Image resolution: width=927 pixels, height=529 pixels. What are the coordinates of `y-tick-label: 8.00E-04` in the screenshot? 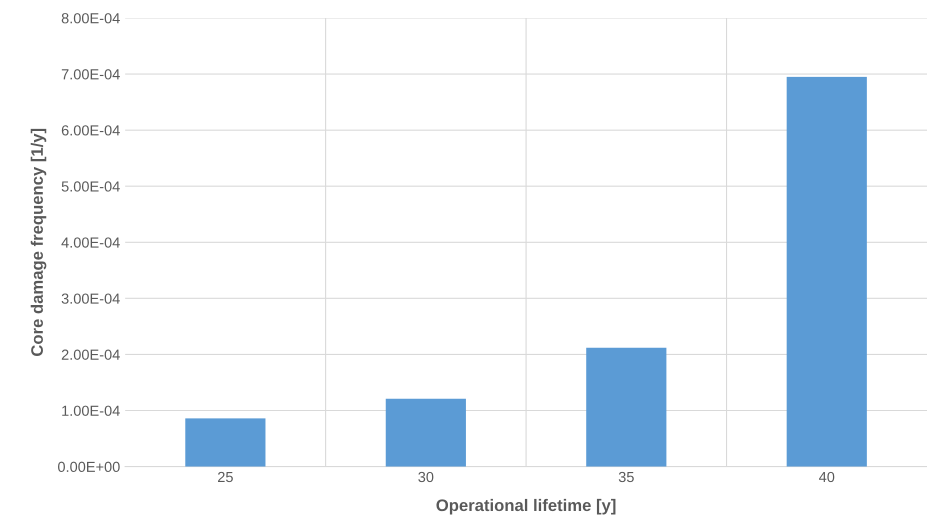 It's located at (91, 18).